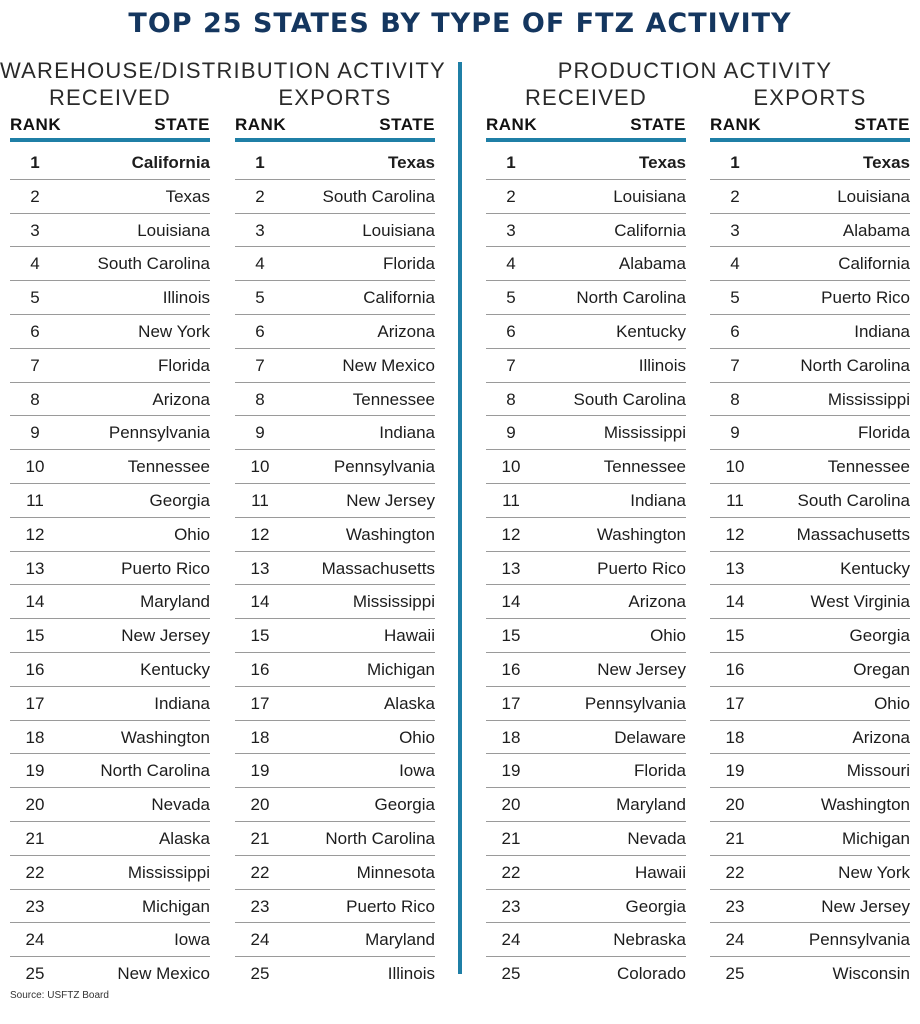  Describe the element at coordinates (110, 636) in the screenshot. I see `table-row: 15 New Jersey` at that location.